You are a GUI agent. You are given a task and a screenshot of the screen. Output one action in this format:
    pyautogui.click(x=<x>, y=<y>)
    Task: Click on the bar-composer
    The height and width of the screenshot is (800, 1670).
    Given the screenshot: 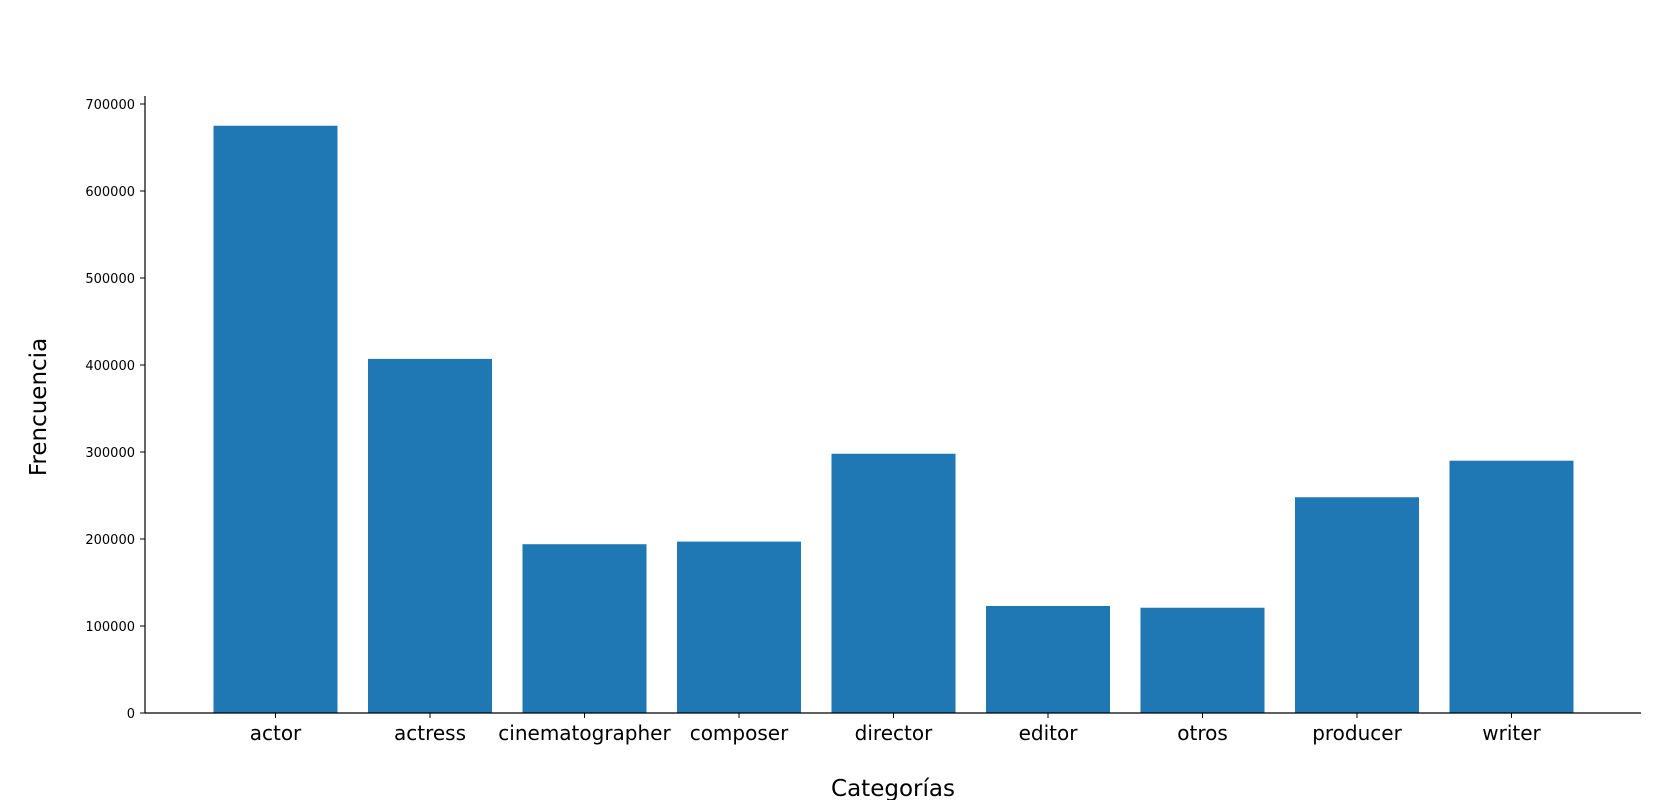 What is the action you would take?
    pyautogui.click(x=739, y=627)
    